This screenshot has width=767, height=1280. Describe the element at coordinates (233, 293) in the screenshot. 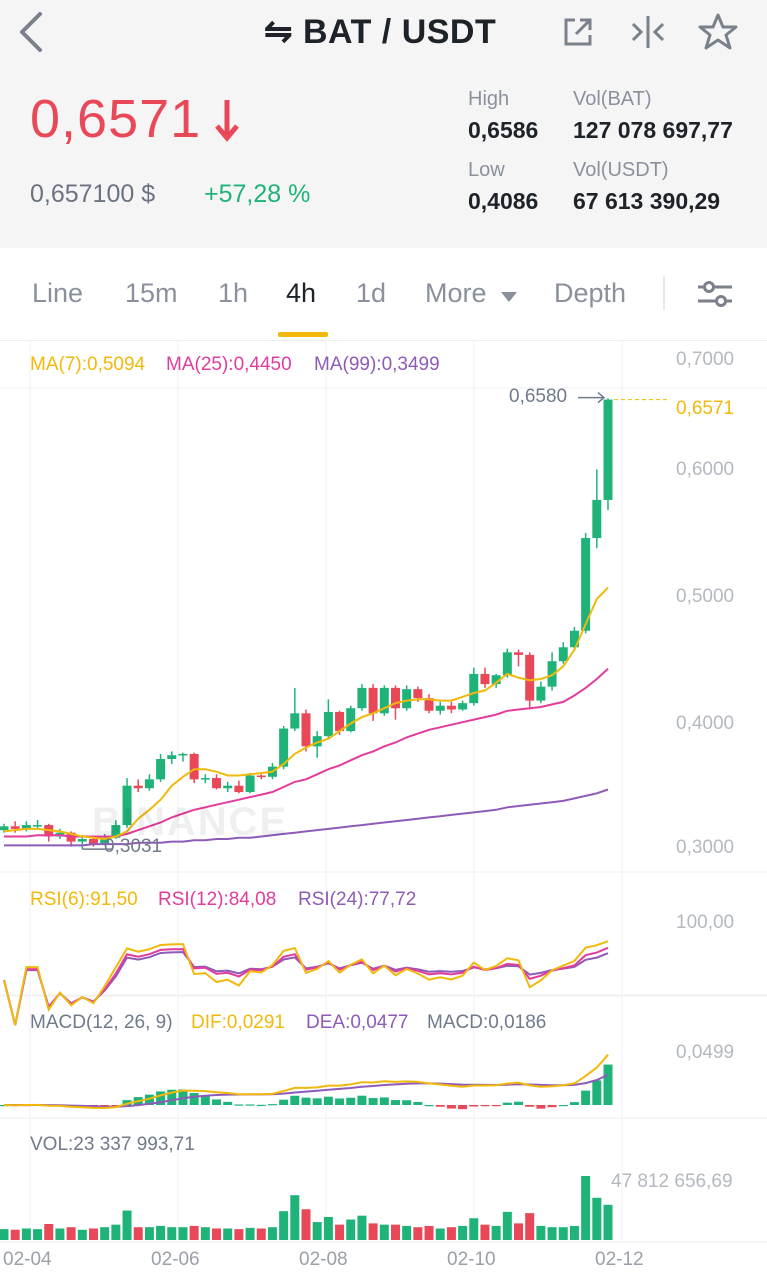

I see `tab-1h: 1h` at that location.